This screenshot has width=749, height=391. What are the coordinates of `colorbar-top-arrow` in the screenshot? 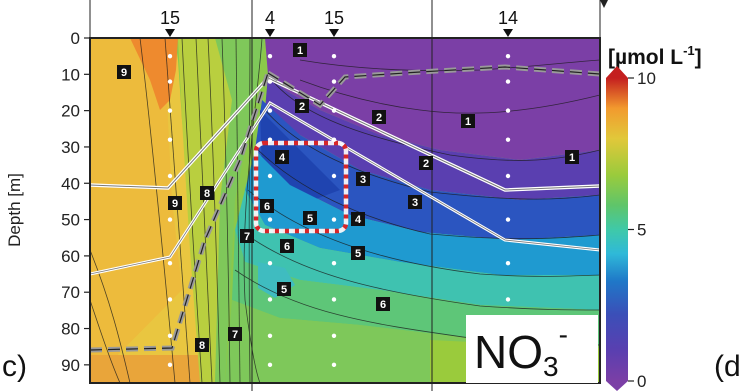 It's located at (617, 72).